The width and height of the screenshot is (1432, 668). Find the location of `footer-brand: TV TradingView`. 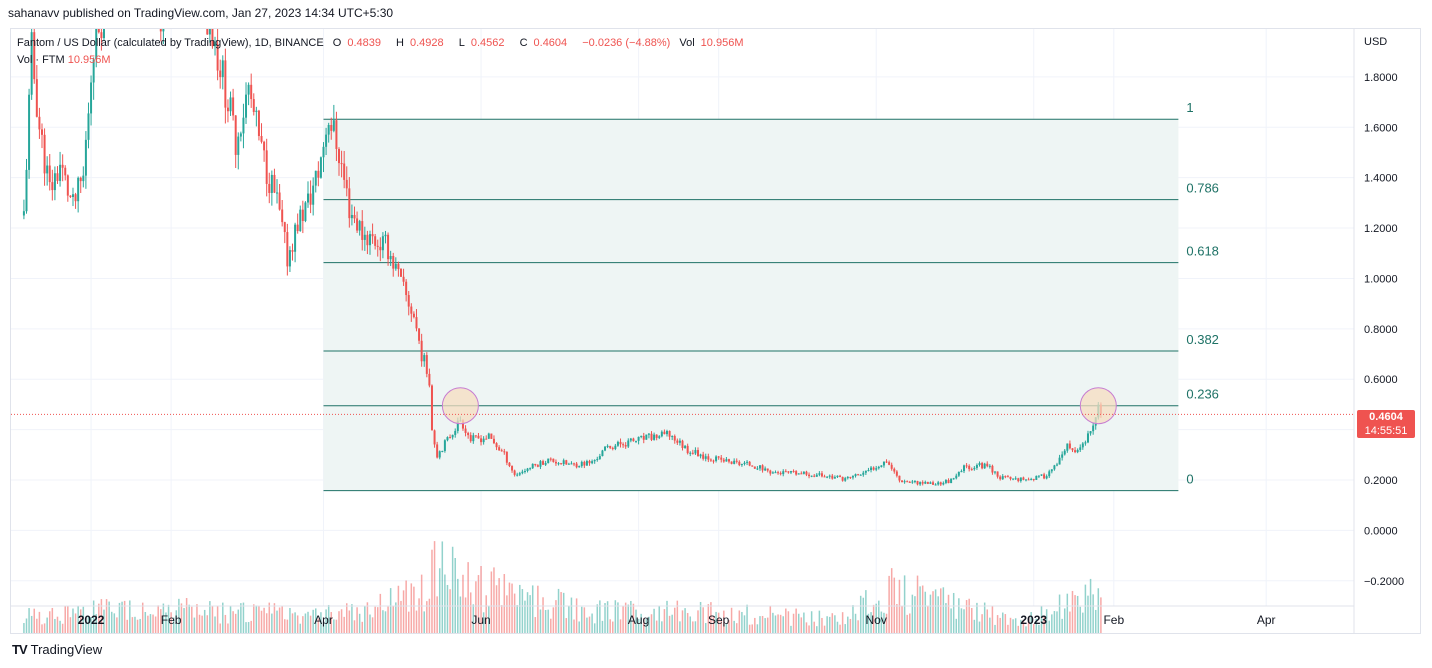

footer-brand: TV TradingView is located at coordinates (57, 649).